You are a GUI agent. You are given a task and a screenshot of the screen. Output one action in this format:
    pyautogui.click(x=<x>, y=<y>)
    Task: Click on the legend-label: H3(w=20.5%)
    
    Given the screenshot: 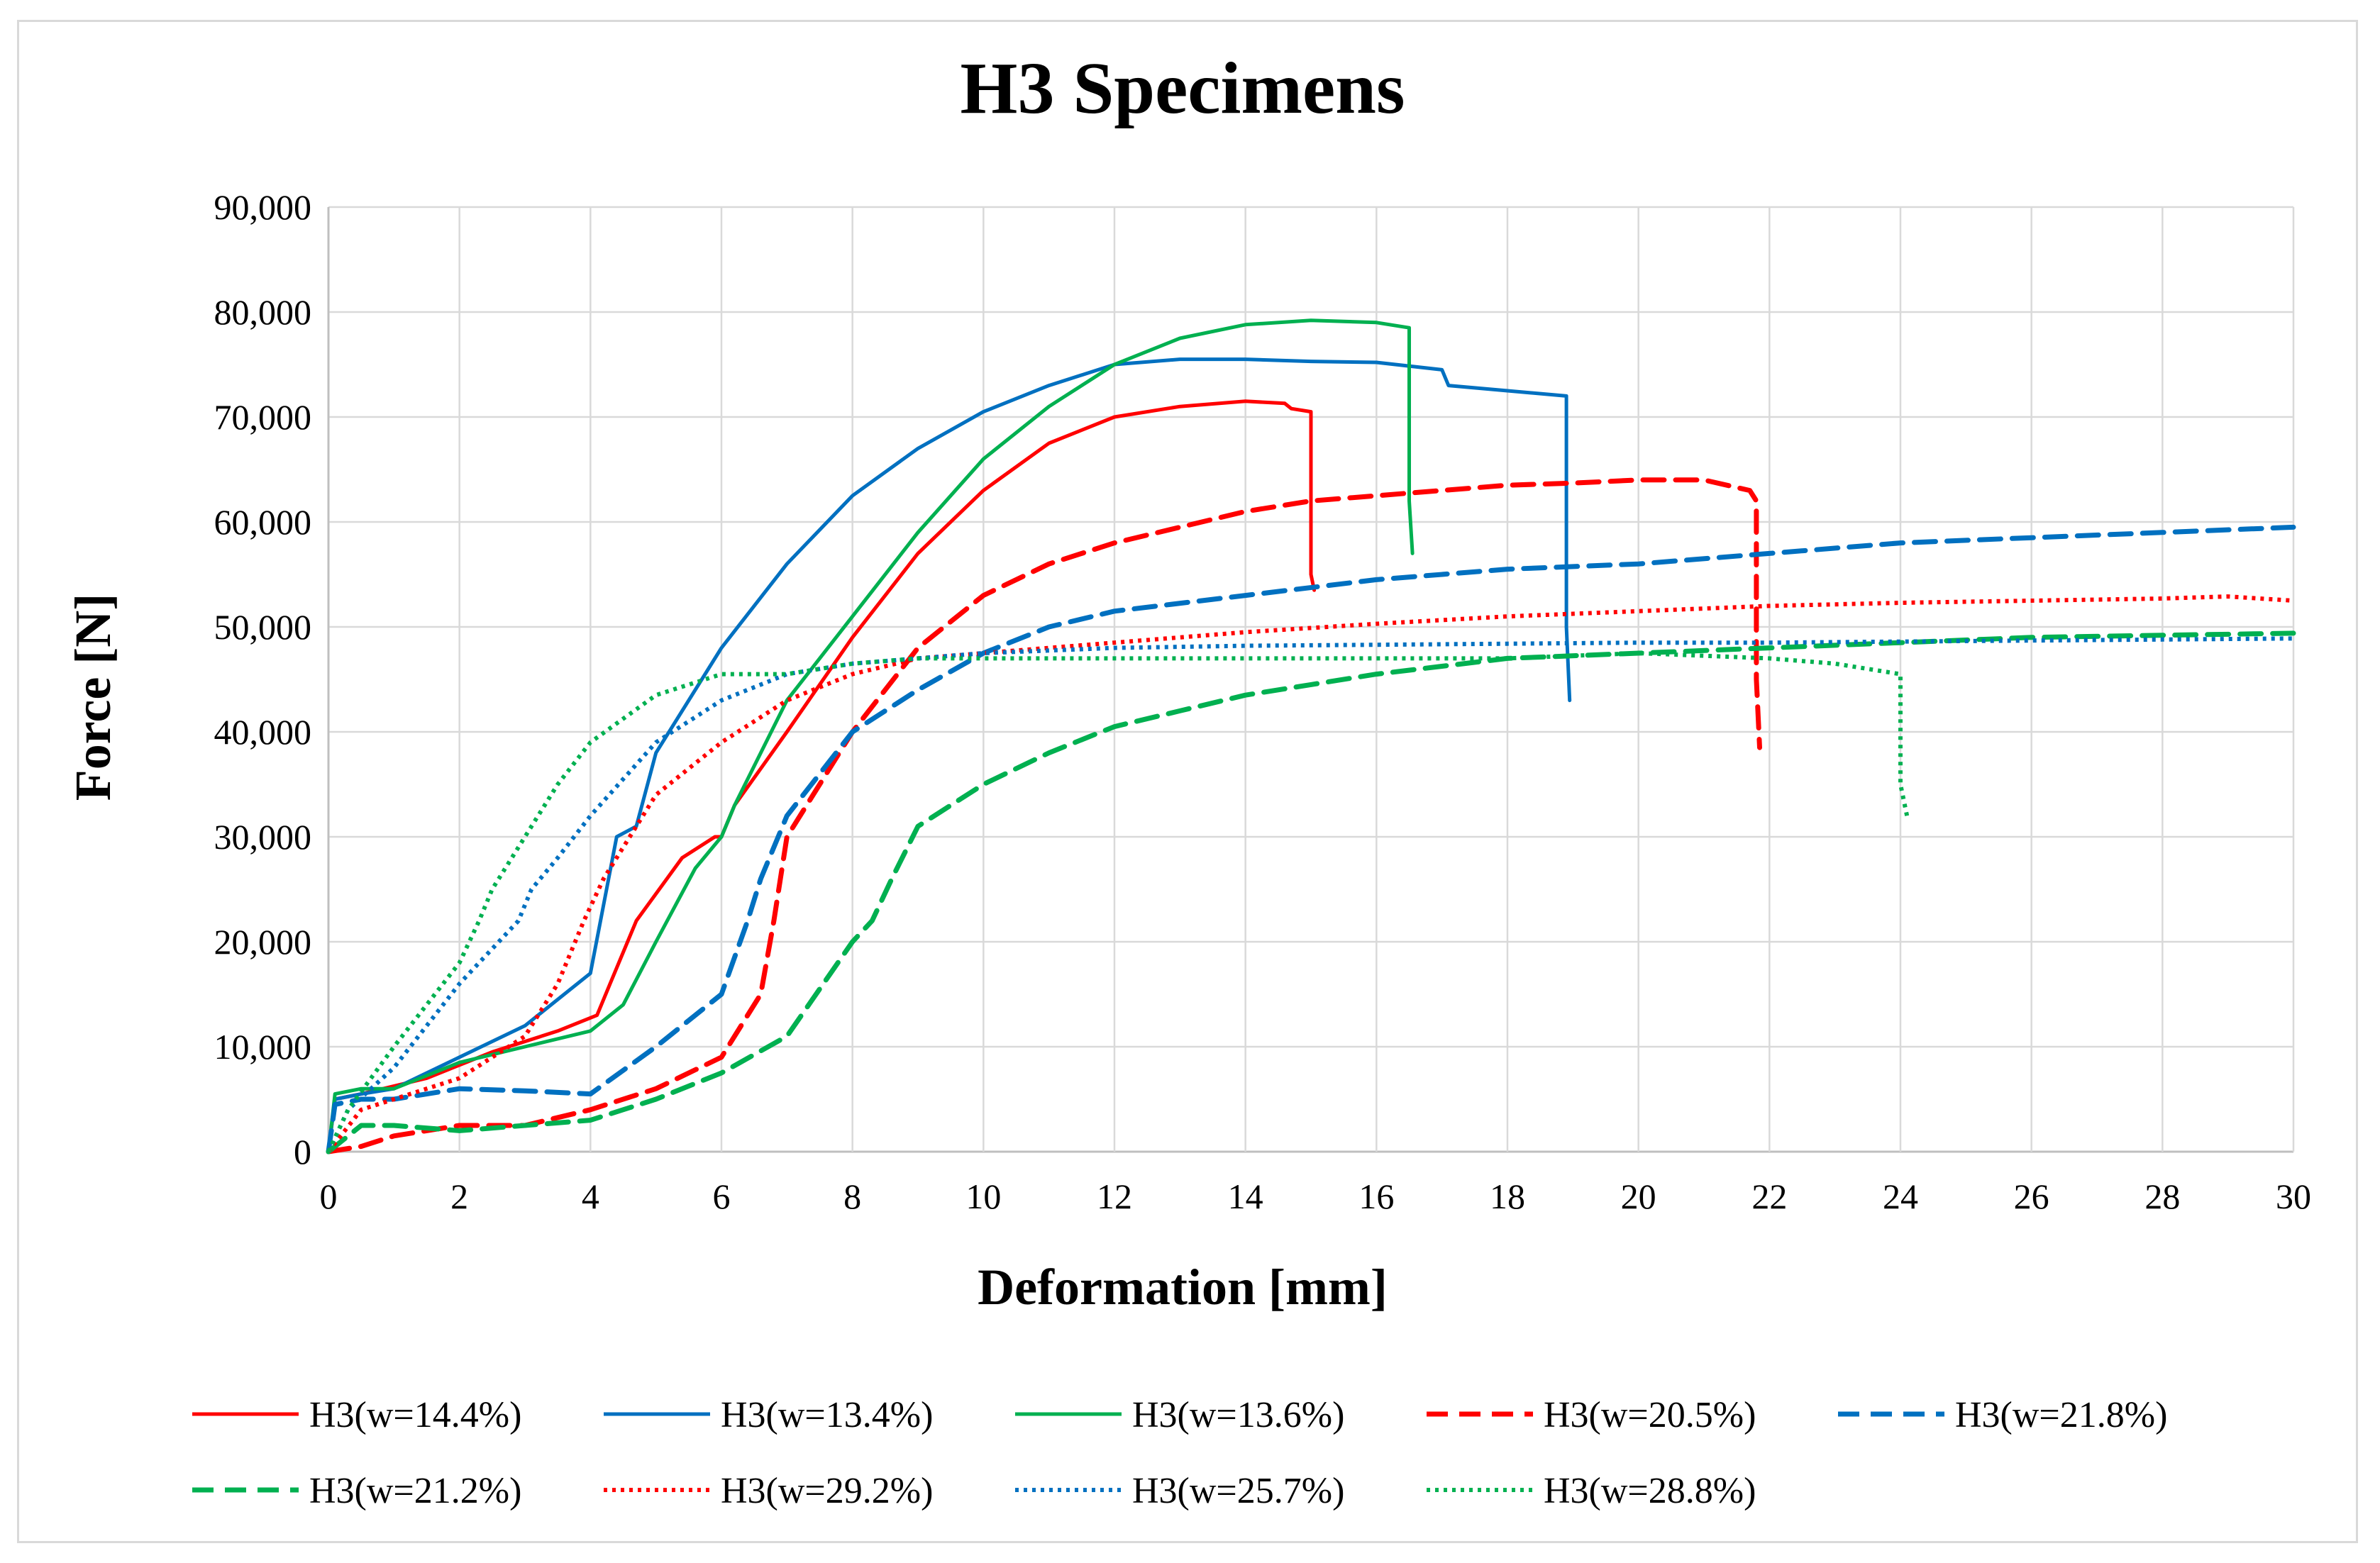 What is the action you would take?
    pyautogui.click(x=1650, y=1415)
    